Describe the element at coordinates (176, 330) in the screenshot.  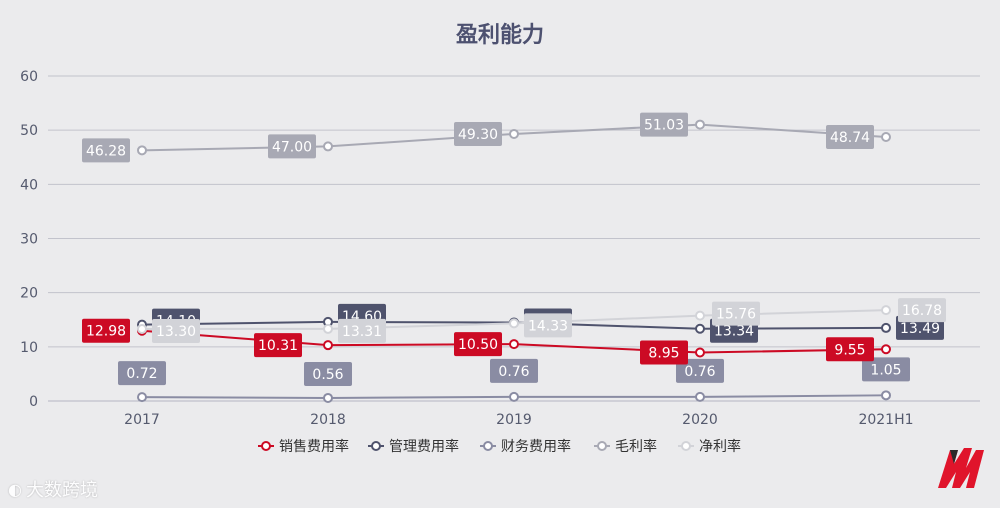
I see `data-label: 13.30` at that location.